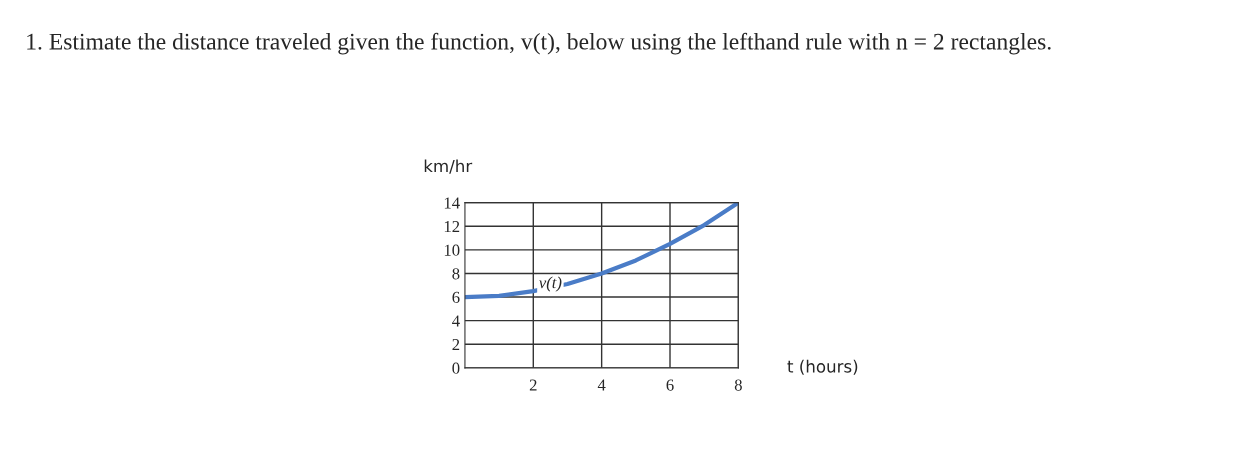 The width and height of the screenshot is (1260, 468). I want to click on x-tick-label: 6, so click(670, 385).